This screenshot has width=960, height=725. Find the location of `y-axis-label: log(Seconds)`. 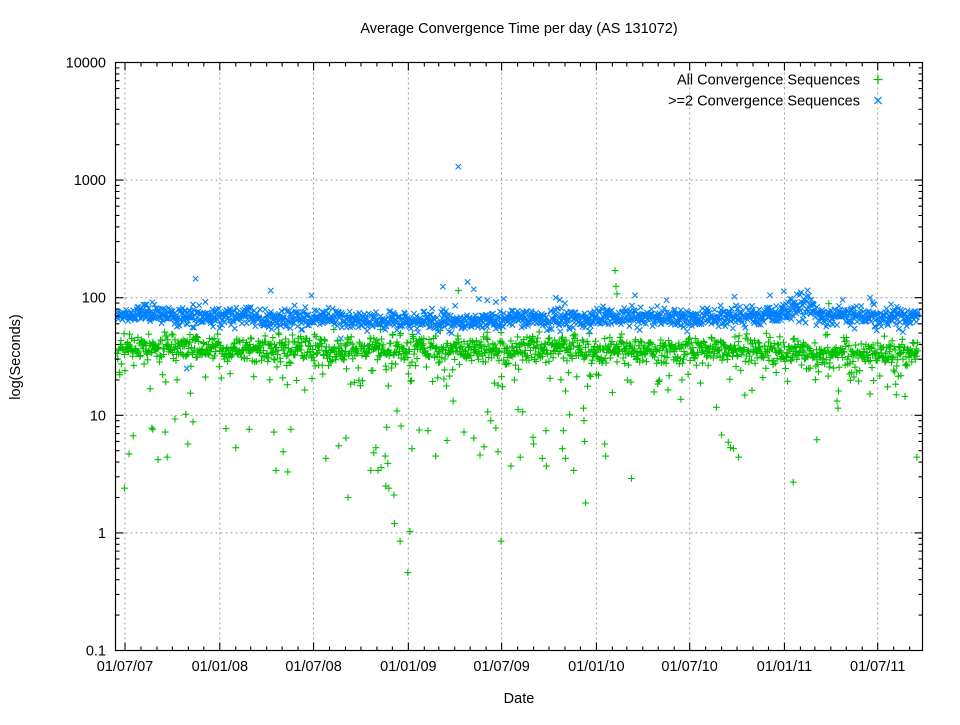

y-axis-label: log(Seconds) is located at coordinates (16, 356).